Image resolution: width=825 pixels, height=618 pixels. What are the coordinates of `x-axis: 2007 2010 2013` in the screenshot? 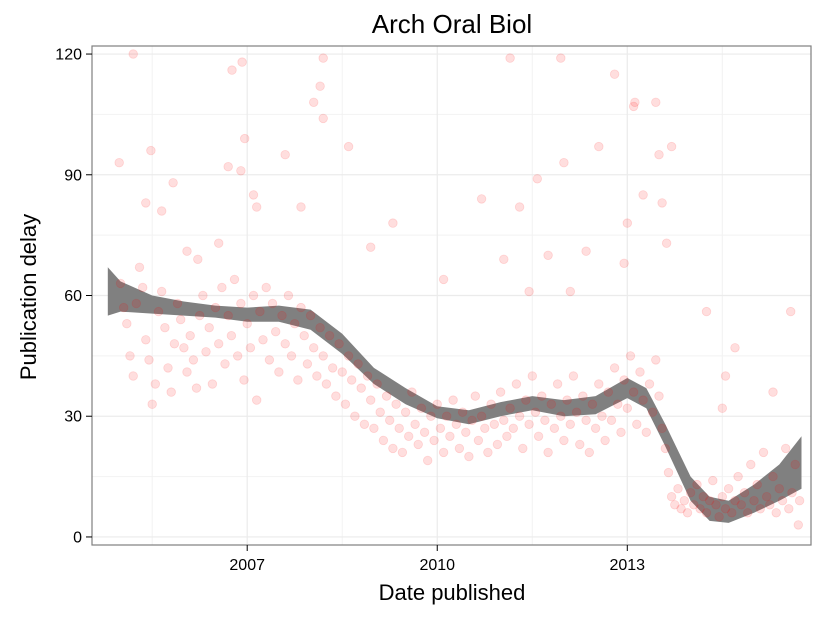 It's located at (437, 559).